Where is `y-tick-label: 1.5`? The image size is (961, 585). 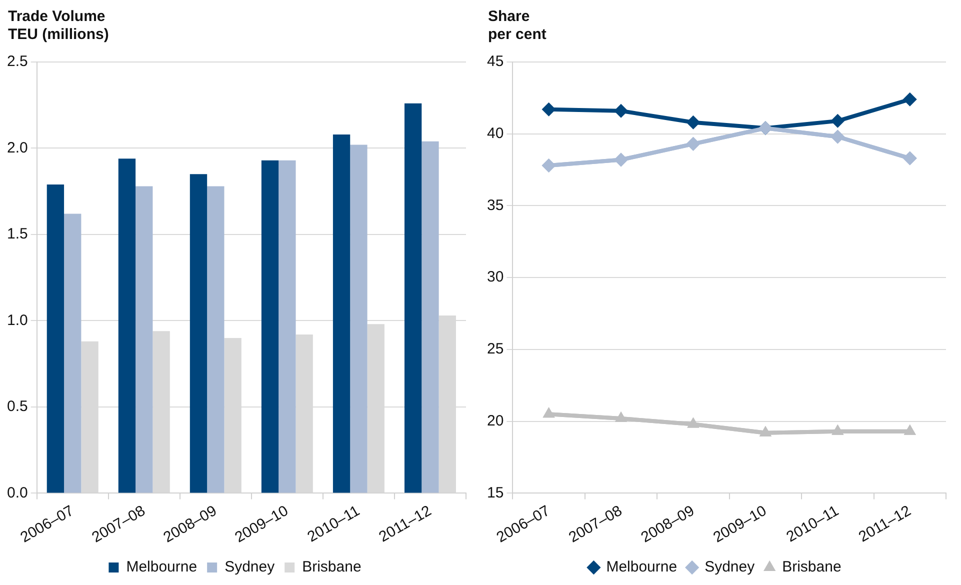 y-tick-label: 1.5 is located at coordinates (17, 234).